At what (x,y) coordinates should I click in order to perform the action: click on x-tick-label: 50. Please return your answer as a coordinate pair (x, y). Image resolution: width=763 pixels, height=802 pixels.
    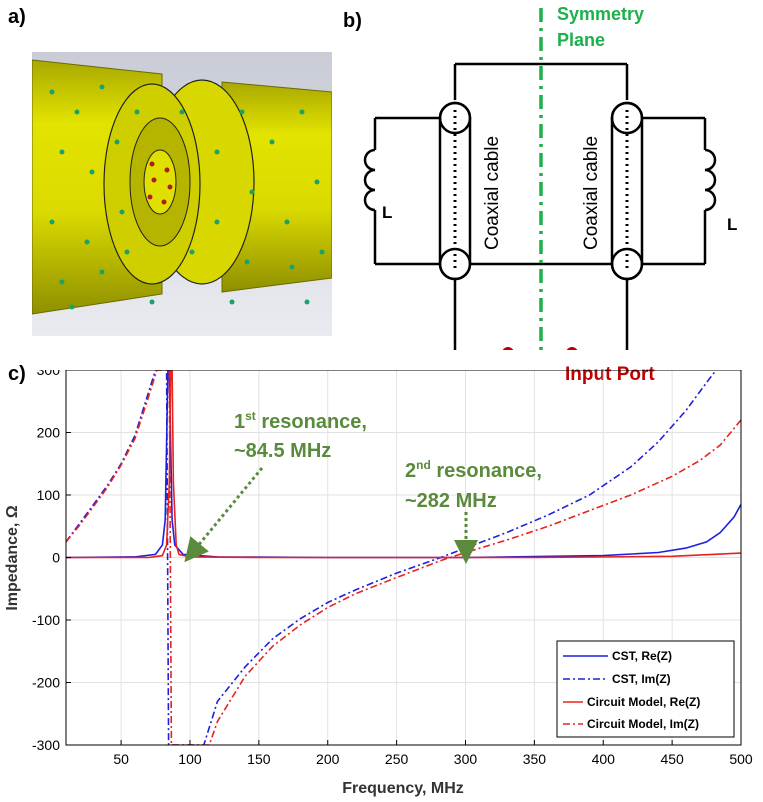
    Looking at the image, I should click on (121, 759).